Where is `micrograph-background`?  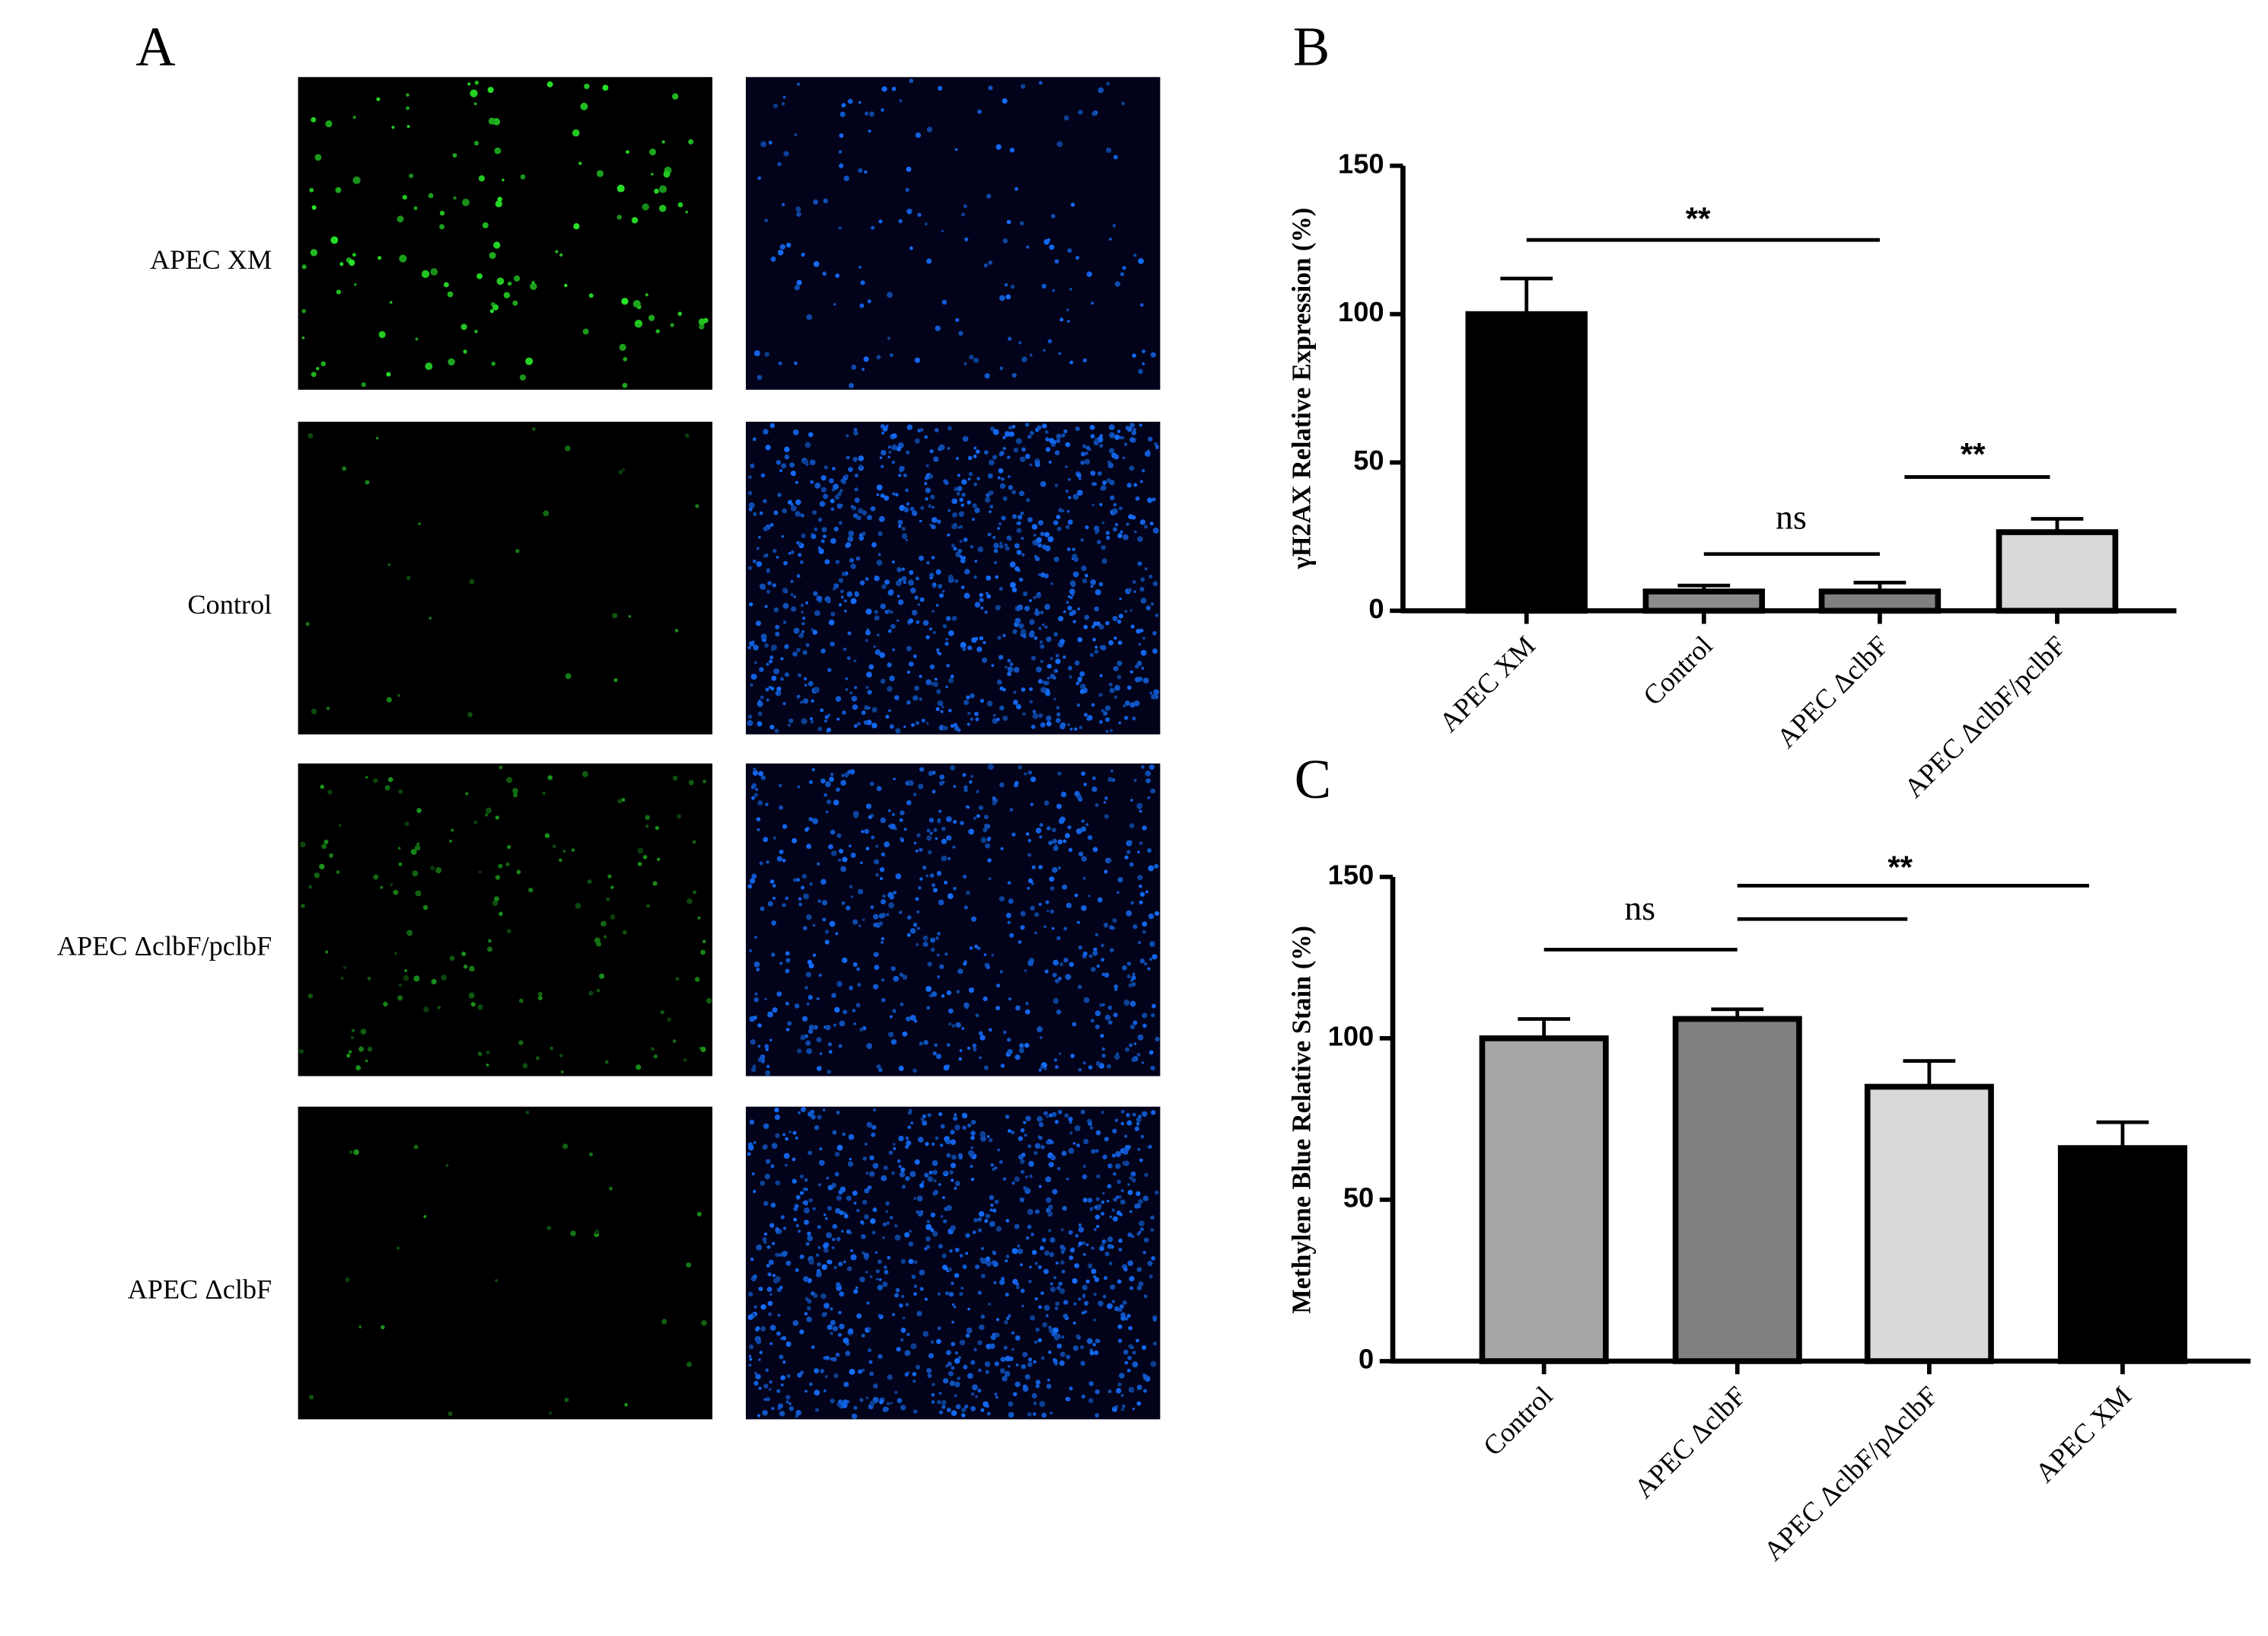 micrograph-background is located at coordinates (953, 919).